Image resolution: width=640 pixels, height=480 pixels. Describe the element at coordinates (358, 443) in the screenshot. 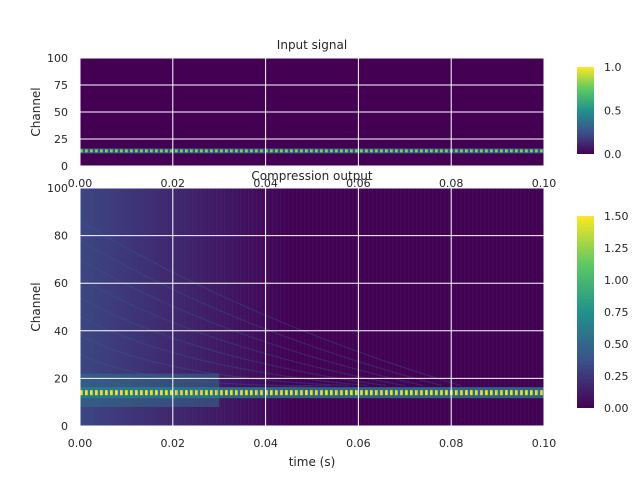

I see `x-tick-label: 0.06` at that location.